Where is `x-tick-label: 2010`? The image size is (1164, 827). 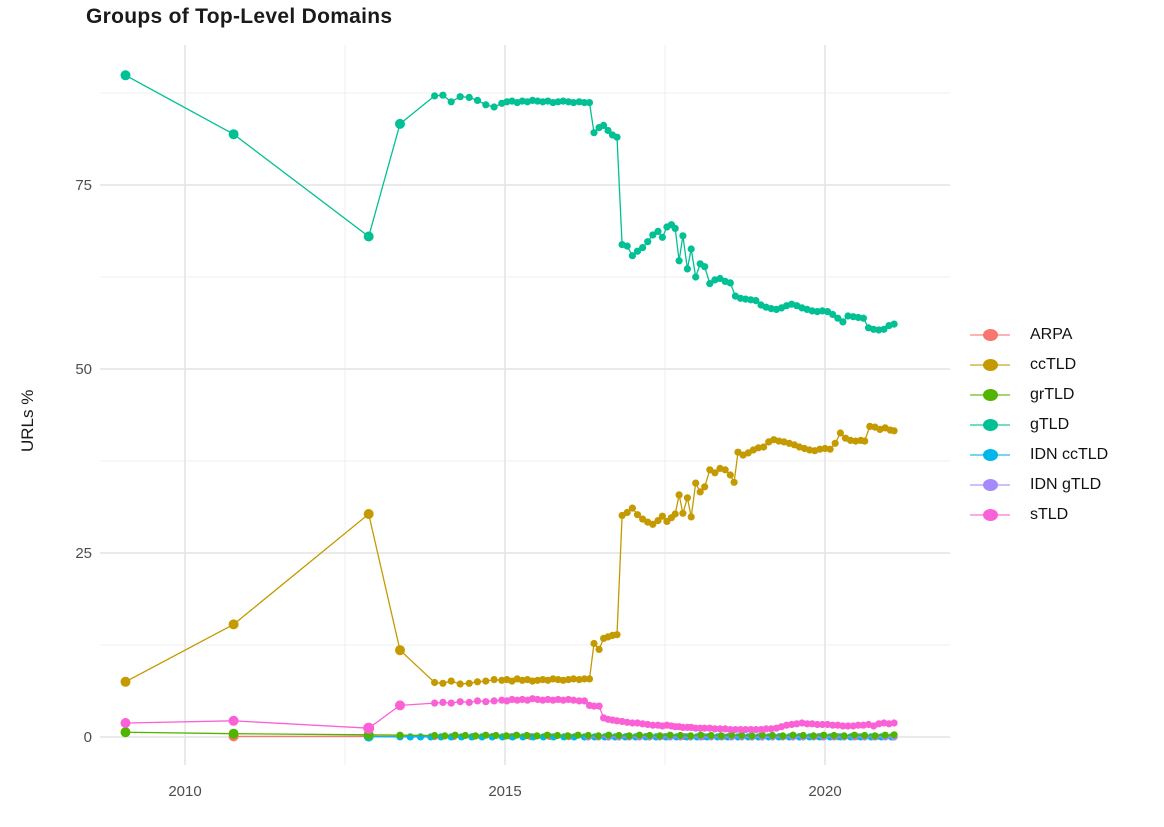 x-tick-label: 2010 is located at coordinates (184, 791).